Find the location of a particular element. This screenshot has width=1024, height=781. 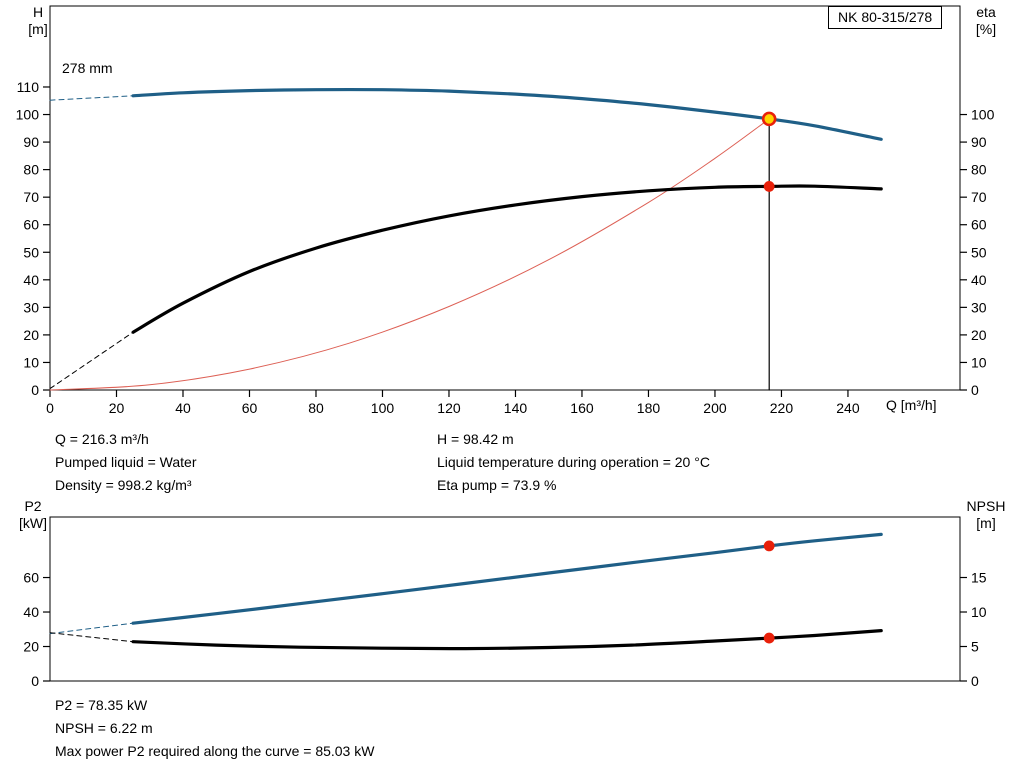

right-axis-tick-label: 20 is located at coordinates (979, 335).